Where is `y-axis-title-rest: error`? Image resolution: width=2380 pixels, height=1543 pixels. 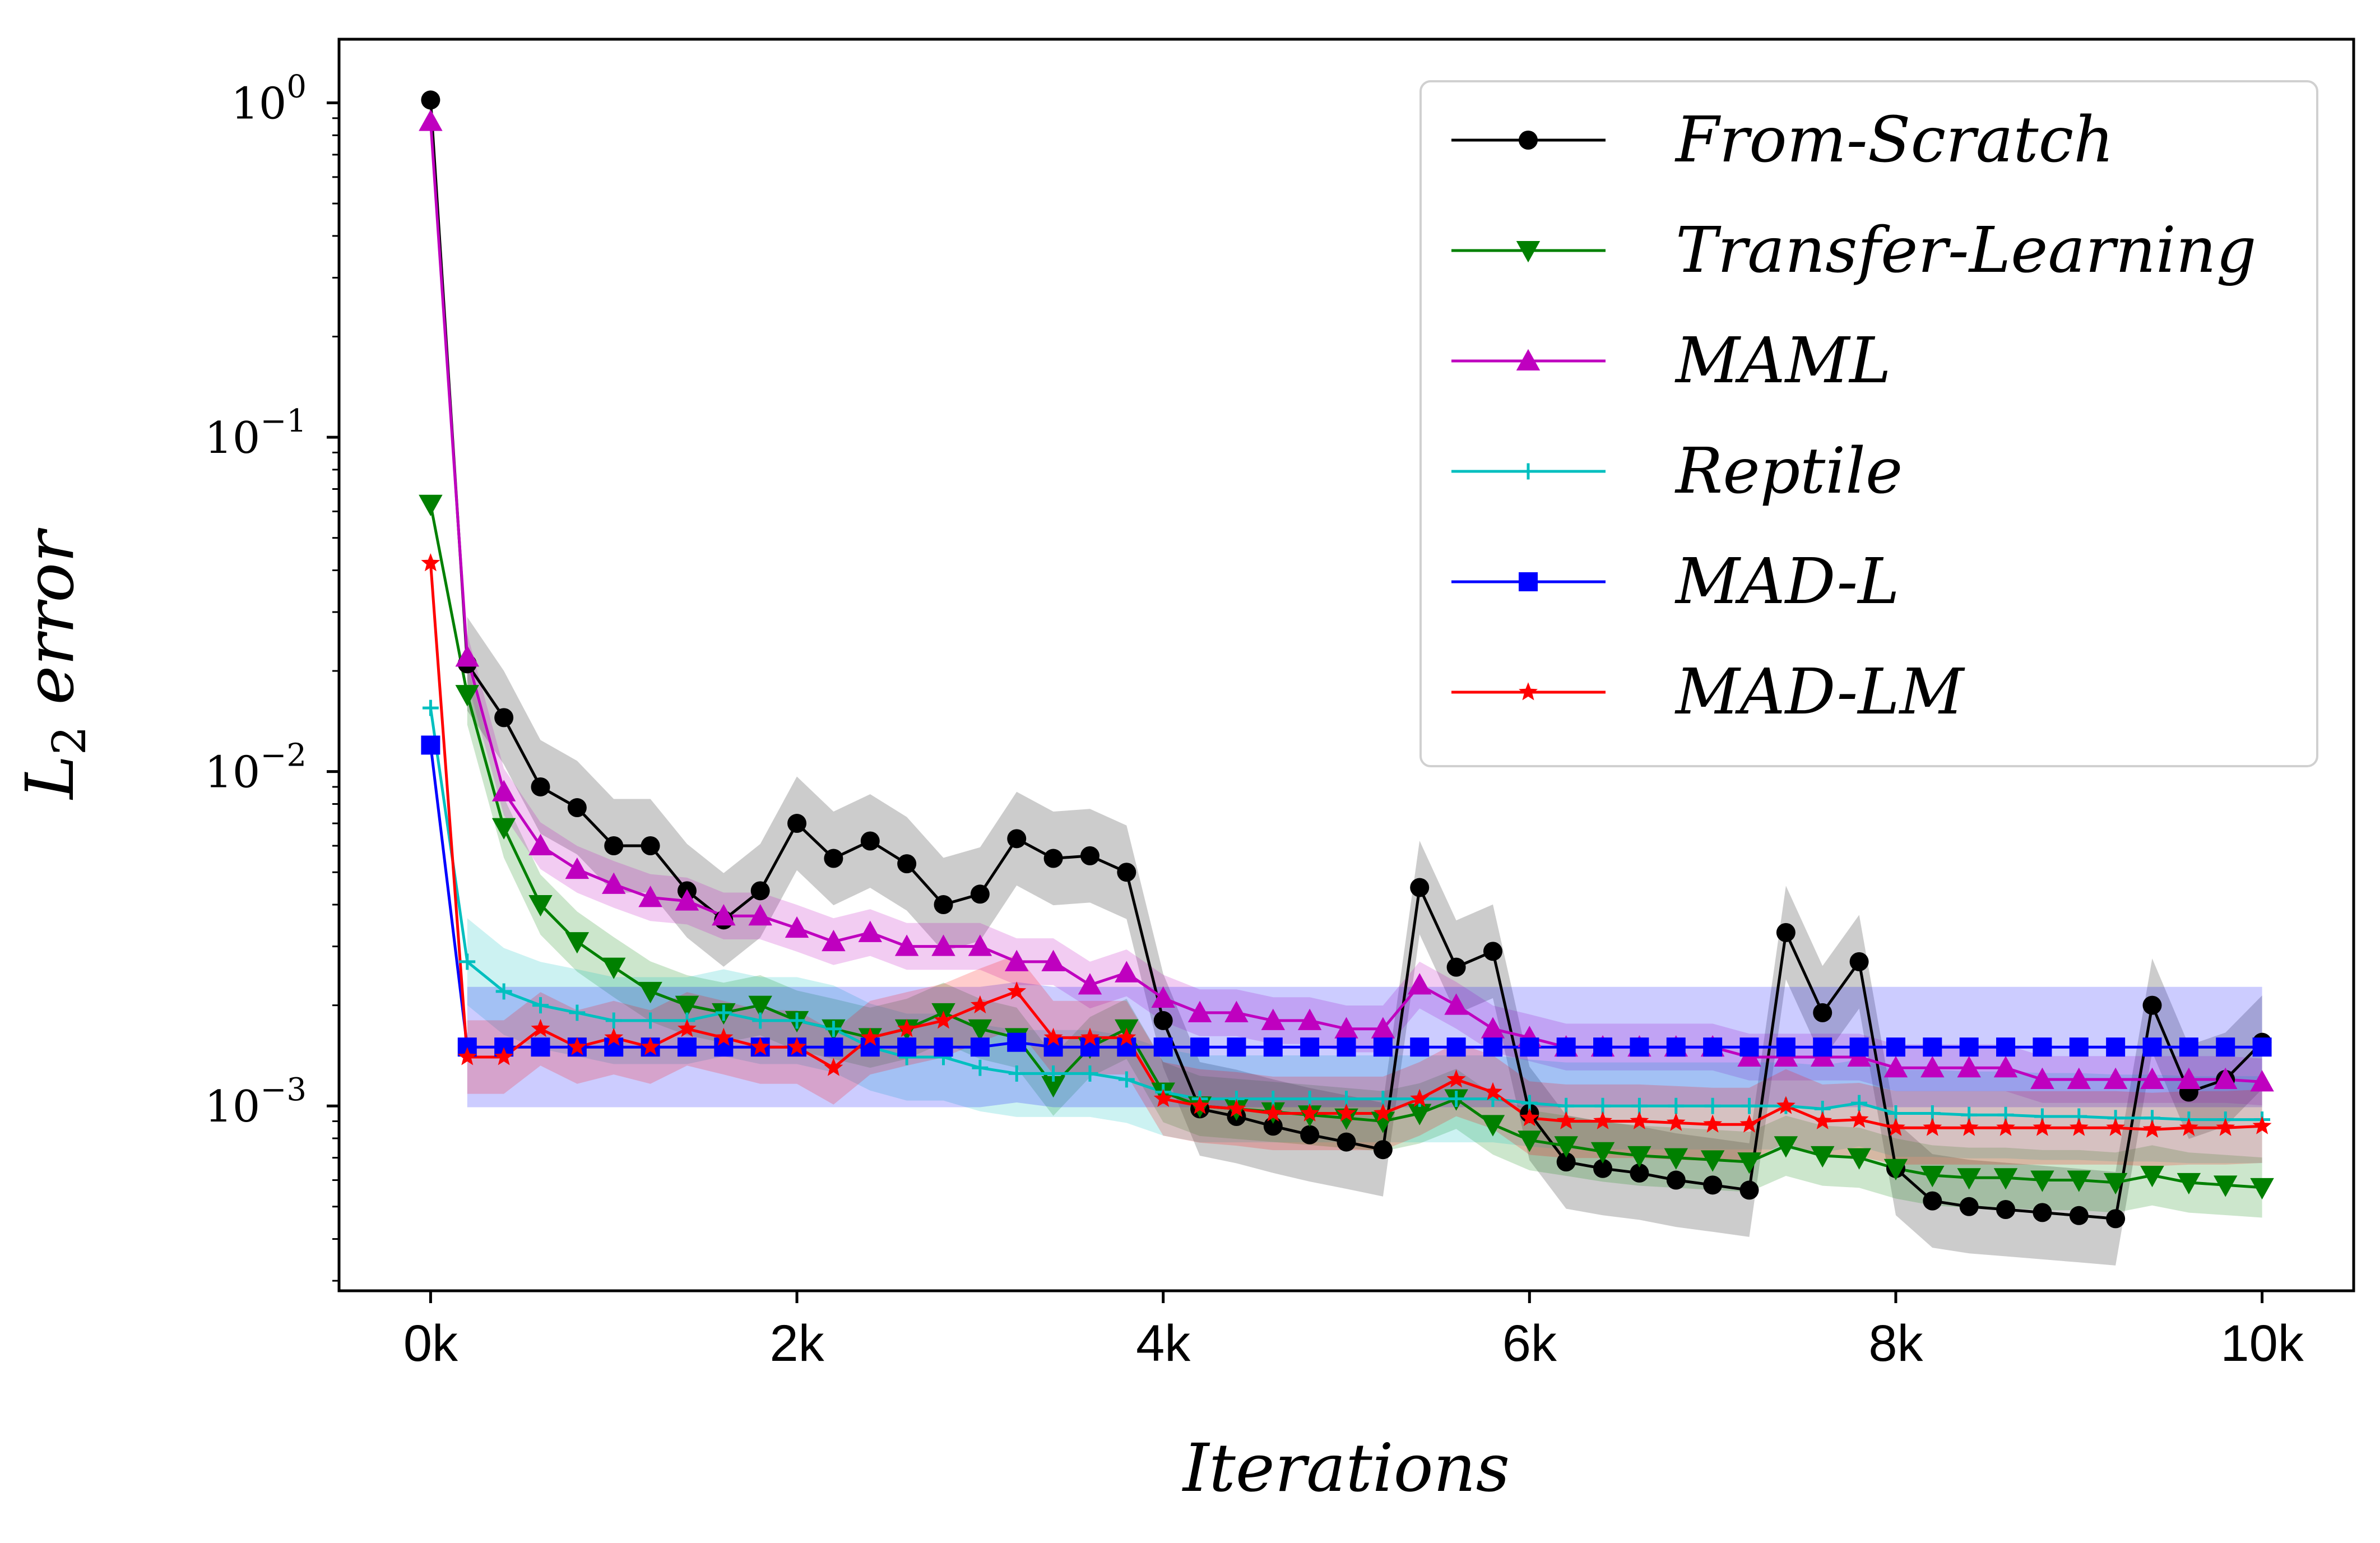 y-axis-title-rest: error is located at coordinates (50, 627).